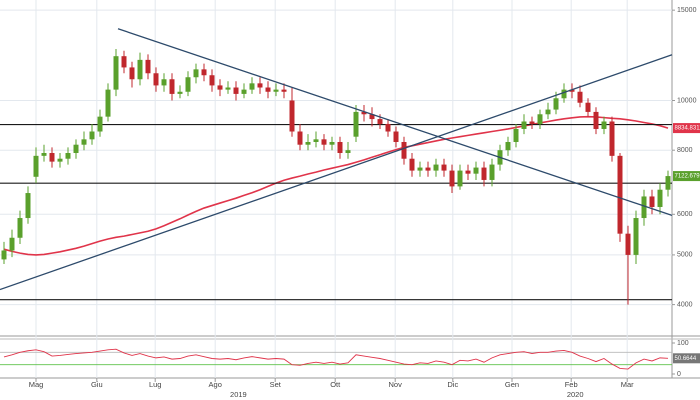 Image resolution: width=700 pixels, height=400 pixels. I want to click on y-tick-label: 100, so click(683, 343).